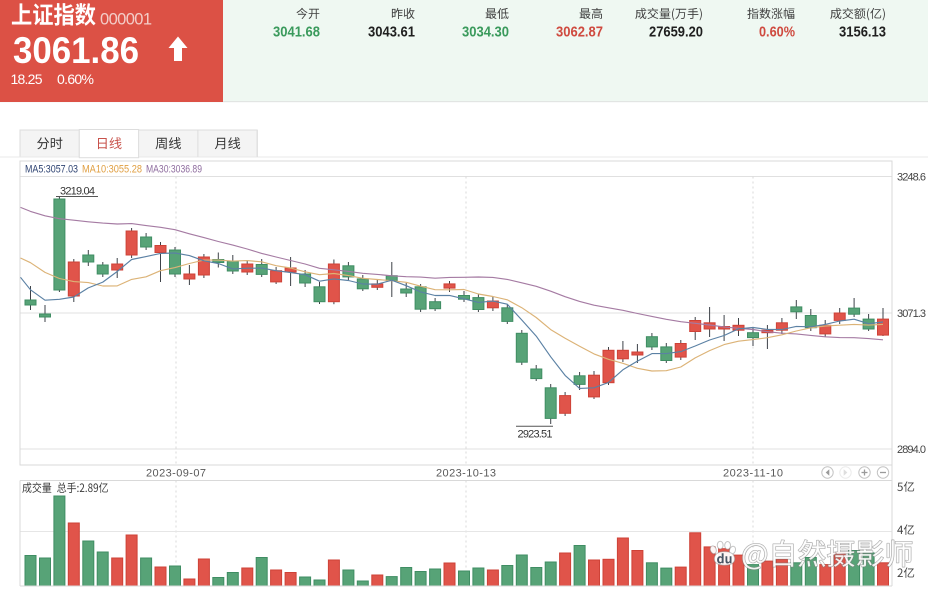 The image size is (928, 593). Describe the element at coordinates (27, 79) in the screenshot. I see `svg-text: 18.25` at that location.